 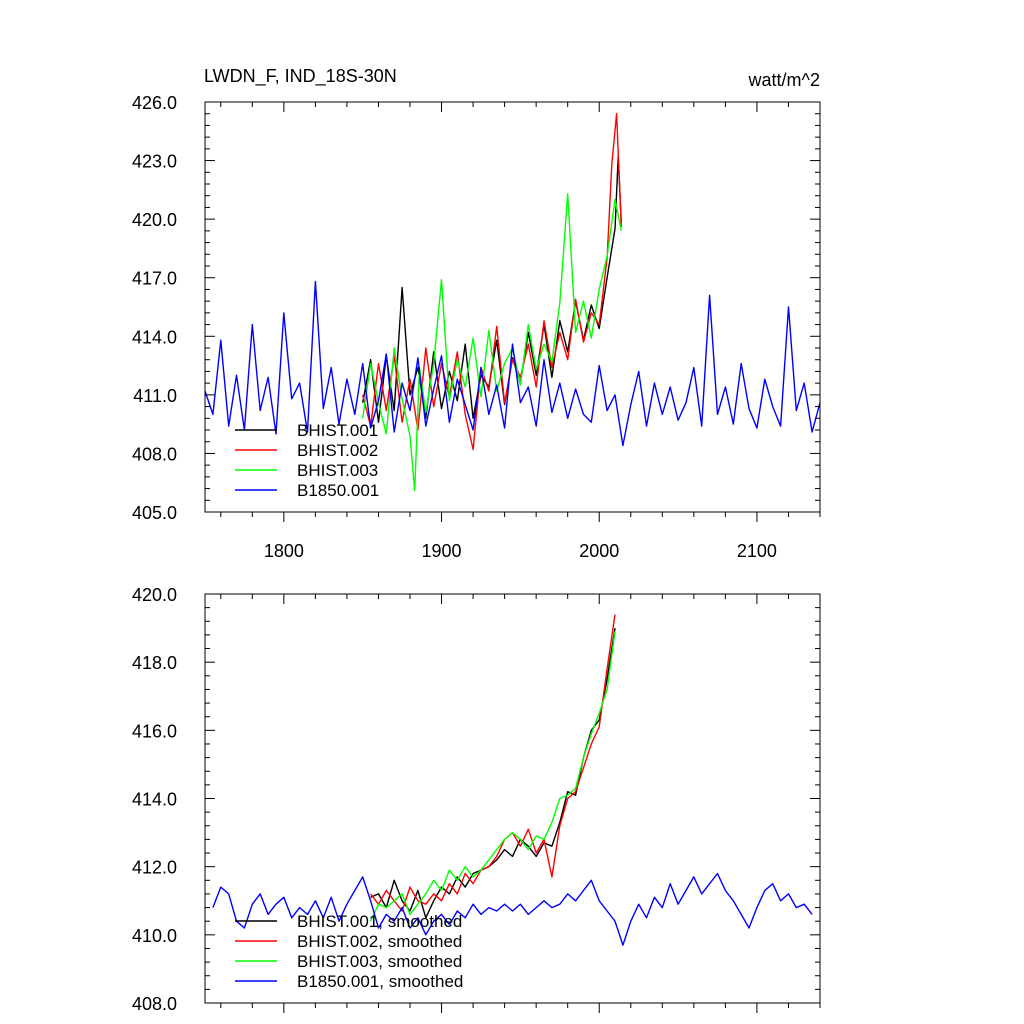 What do you see at coordinates (154, 868) in the screenshot?
I see `bottom-y-tick-label: 412.0` at bounding box center [154, 868].